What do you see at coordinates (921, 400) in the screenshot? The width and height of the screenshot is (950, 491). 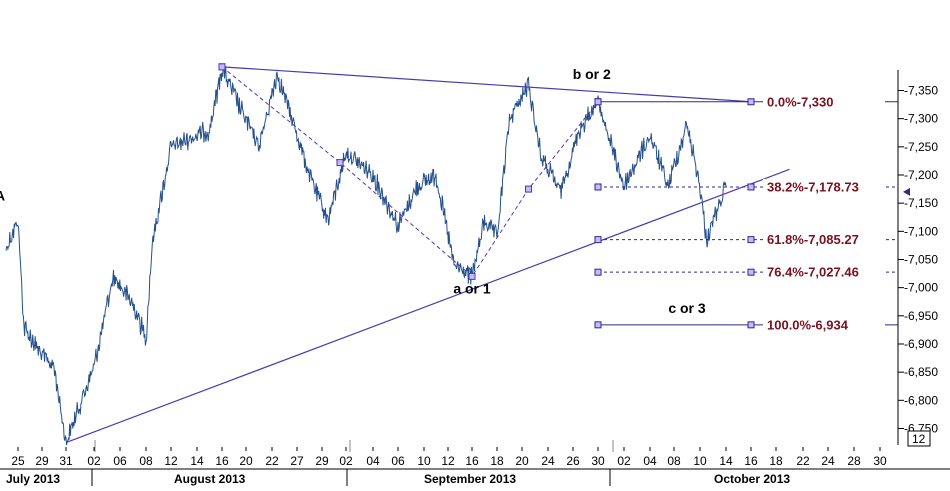 I see `y-tick-label: -6,800` at bounding box center [921, 400].